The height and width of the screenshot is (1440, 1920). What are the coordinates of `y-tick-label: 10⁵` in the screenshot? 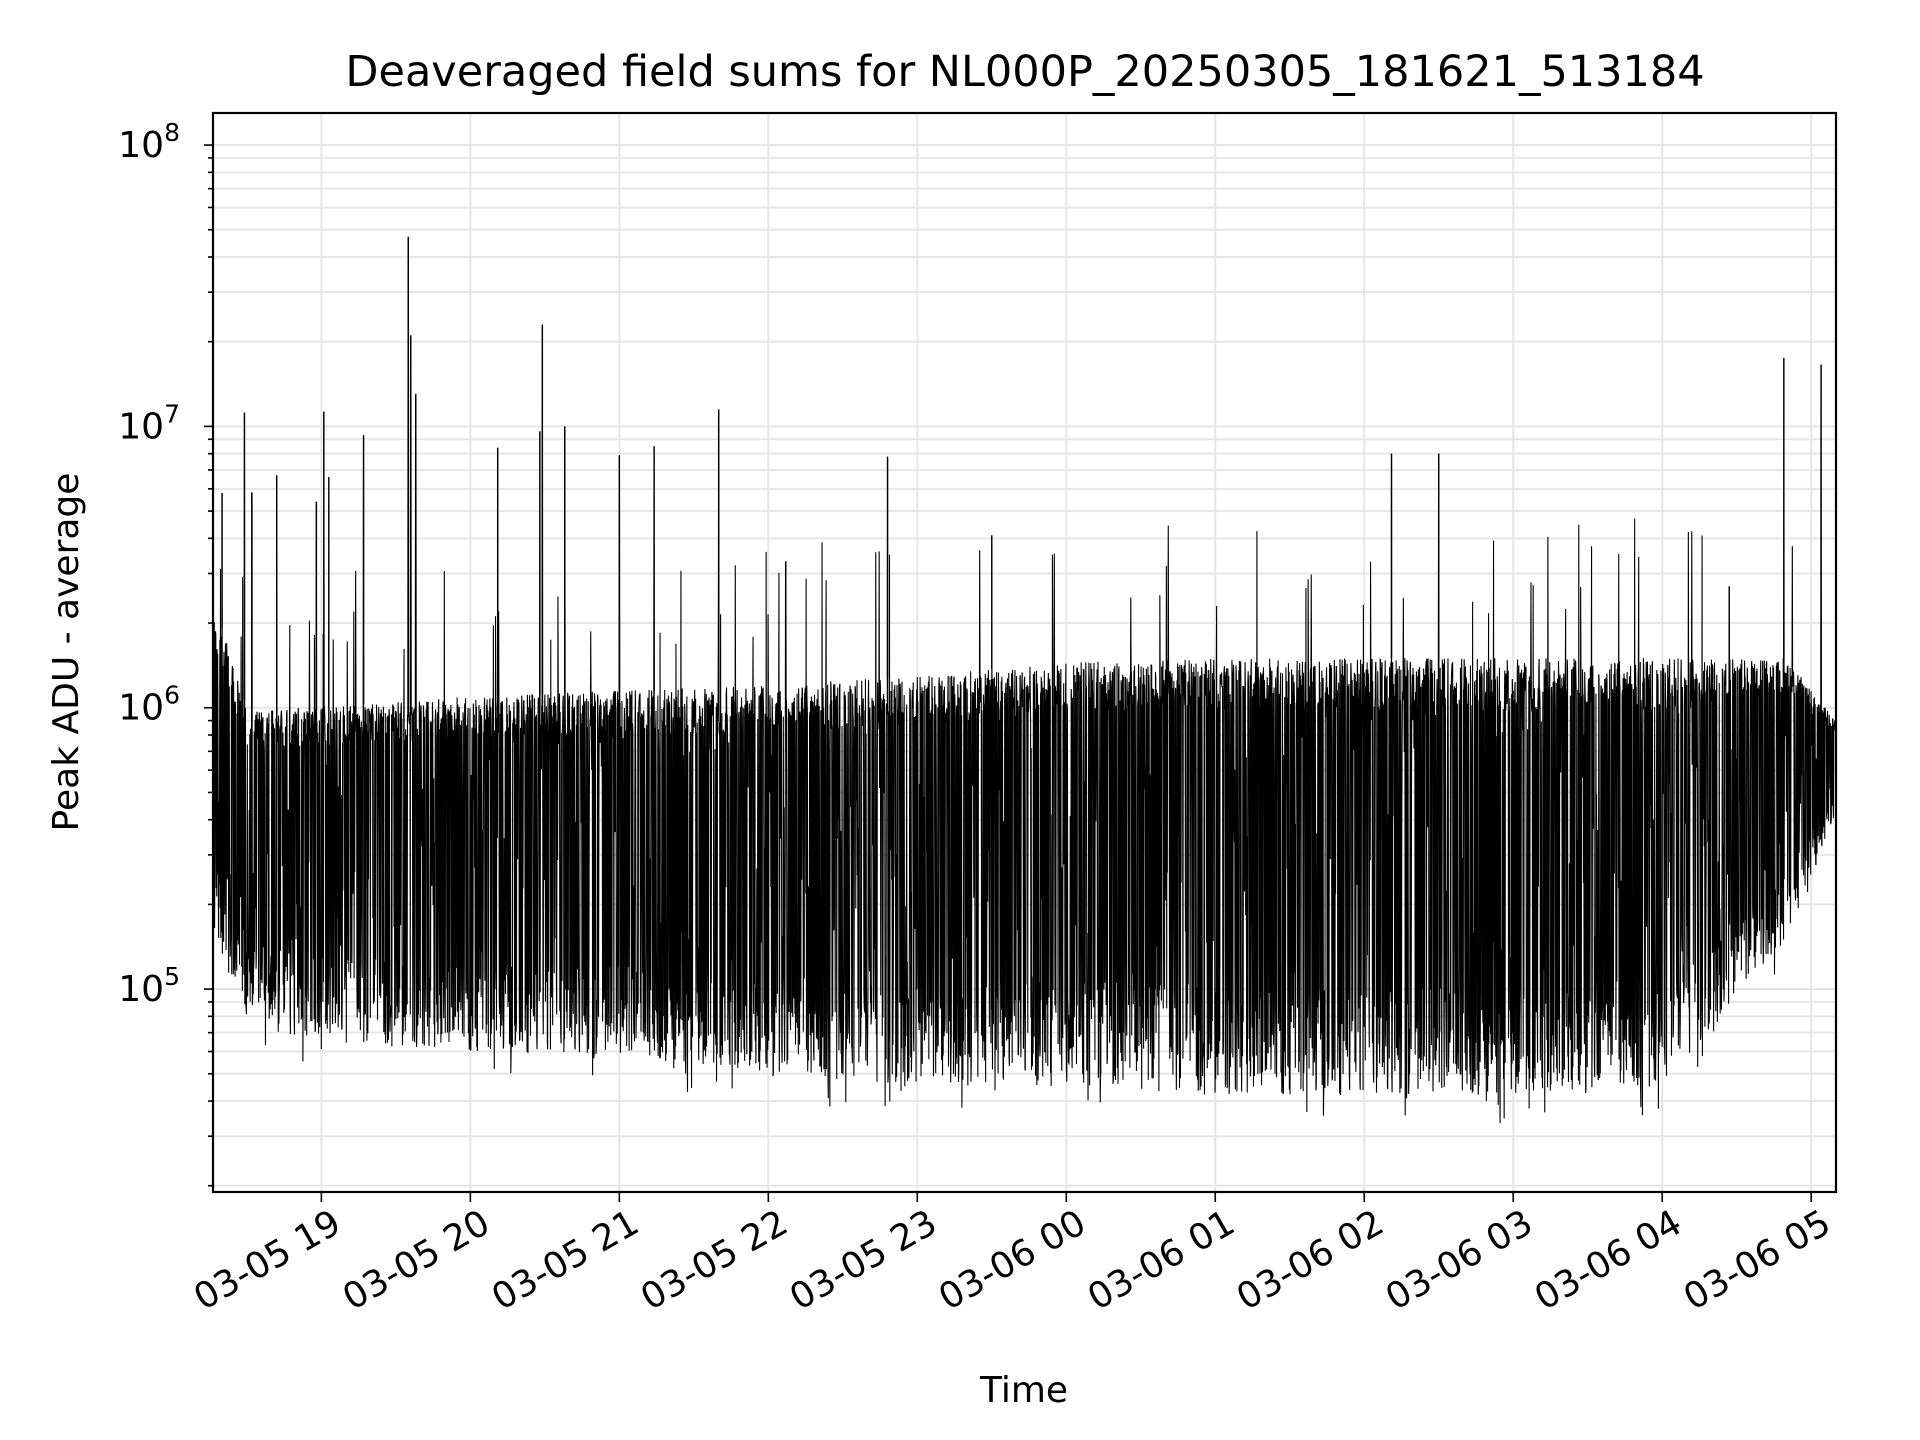 It's located at (149, 986).